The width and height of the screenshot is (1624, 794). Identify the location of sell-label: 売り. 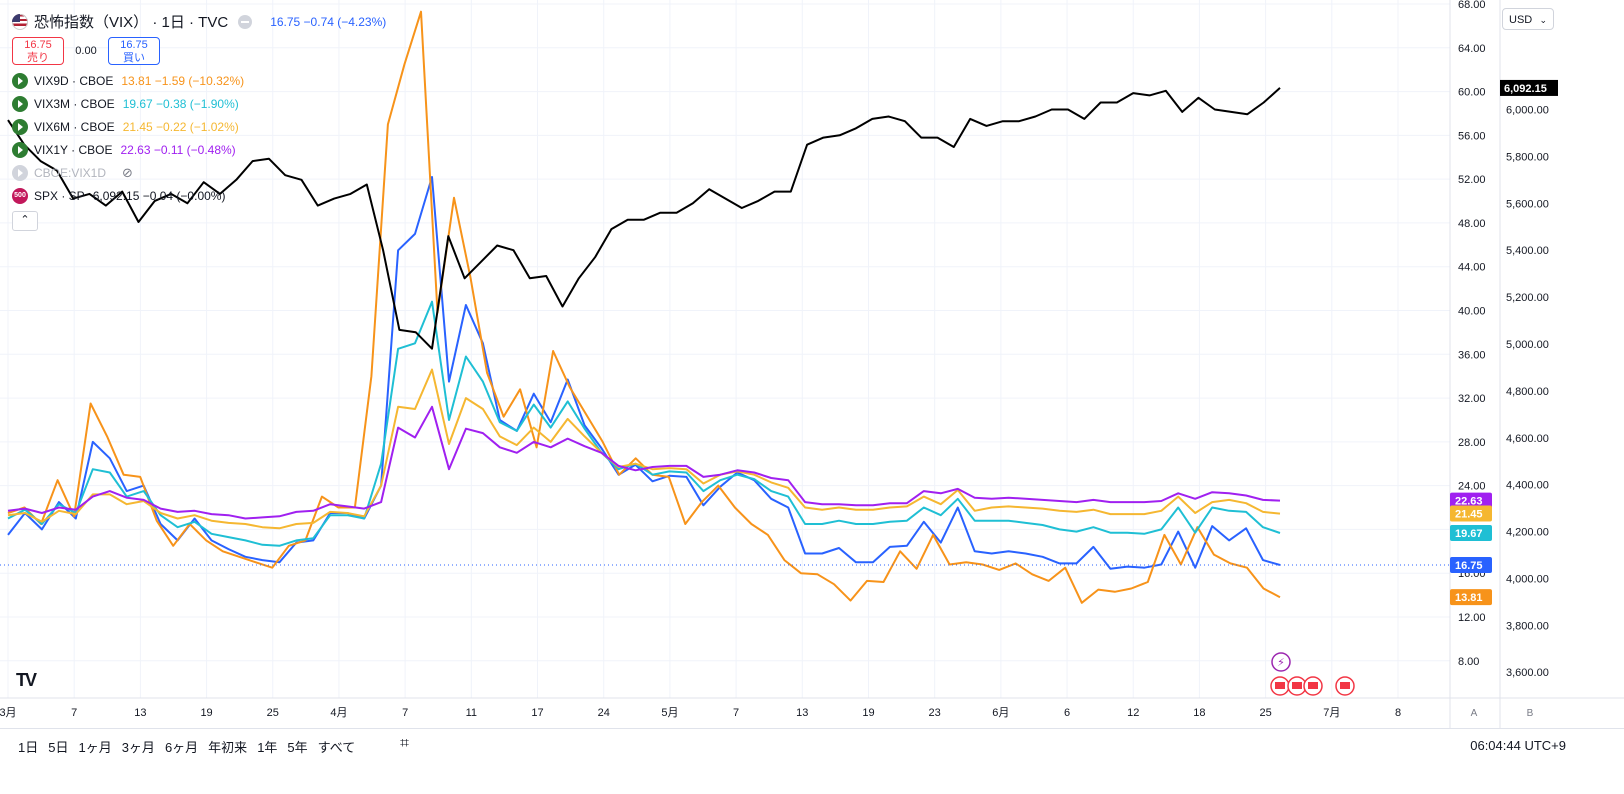
(38, 58).